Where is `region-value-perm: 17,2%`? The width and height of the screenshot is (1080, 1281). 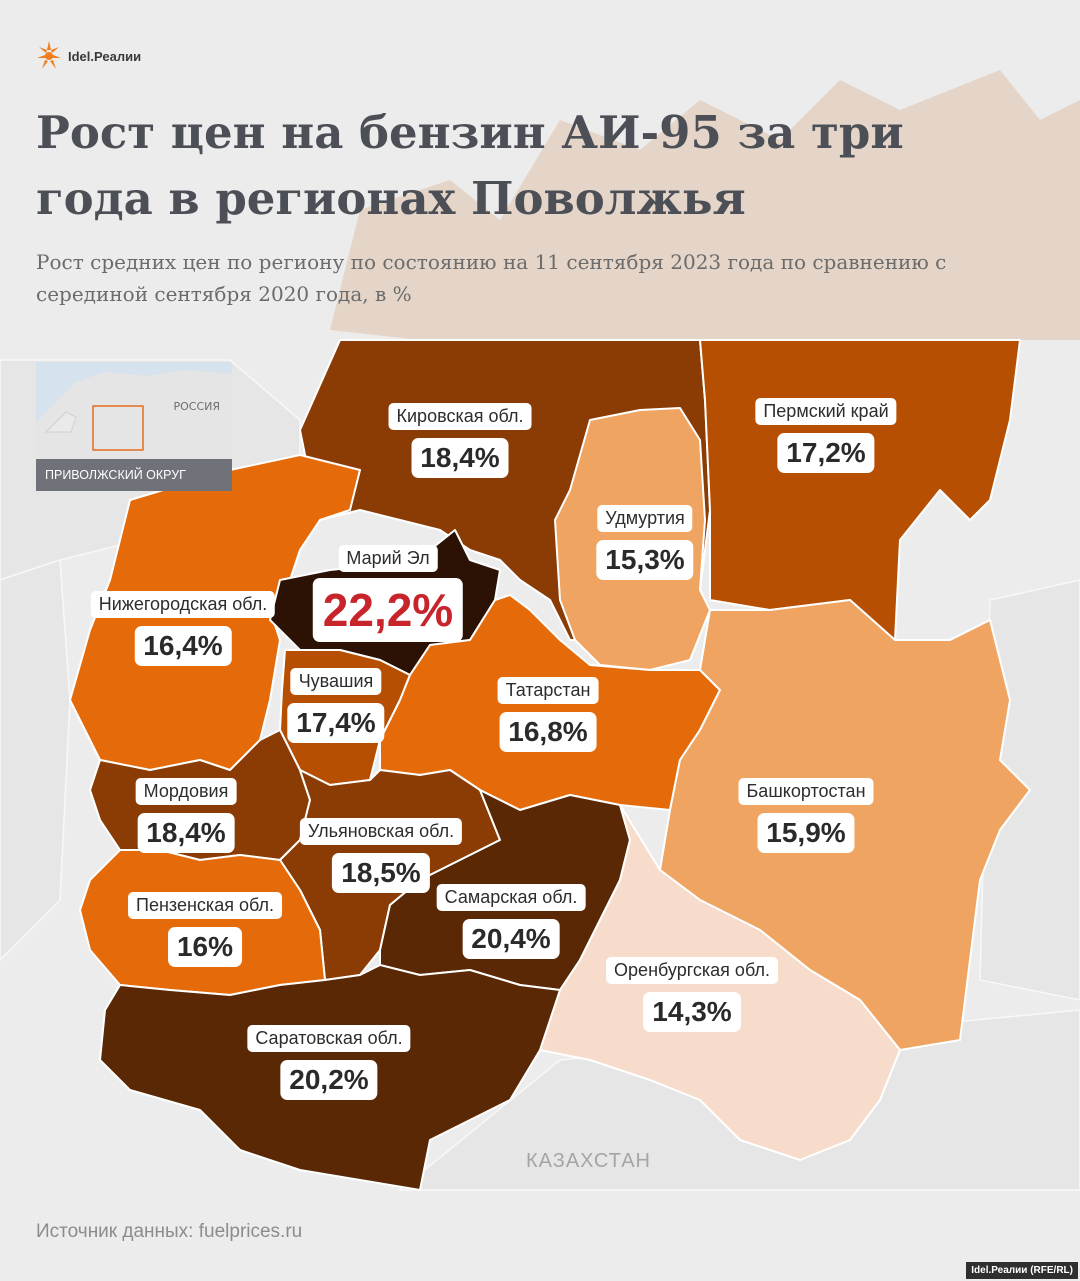
region-value-perm: 17,2% is located at coordinates (826, 453).